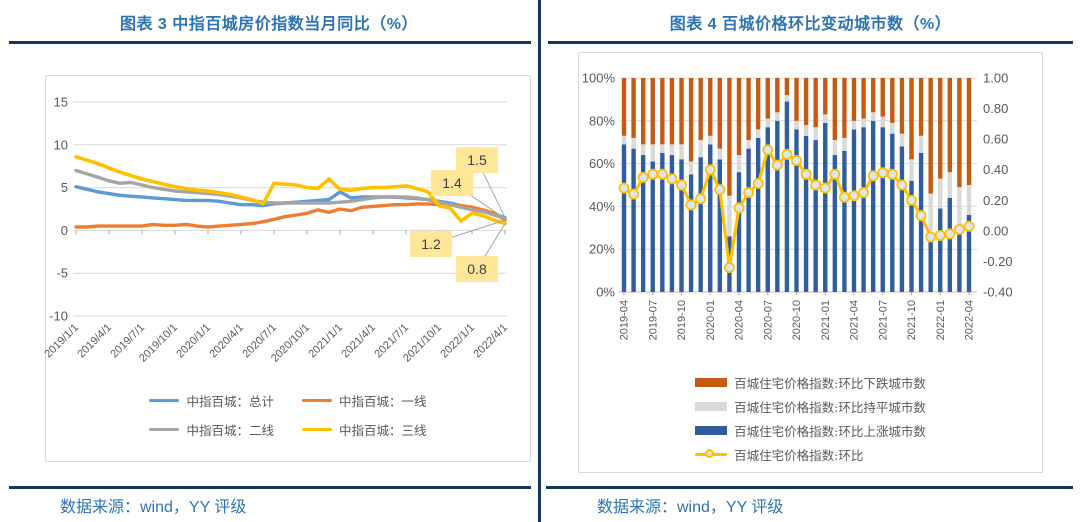 The width and height of the screenshot is (1080, 522). What do you see at coordinates (970, 320) in the screenshot?
I see `svg-text: 2022-04` at bounding box center [970, 320].